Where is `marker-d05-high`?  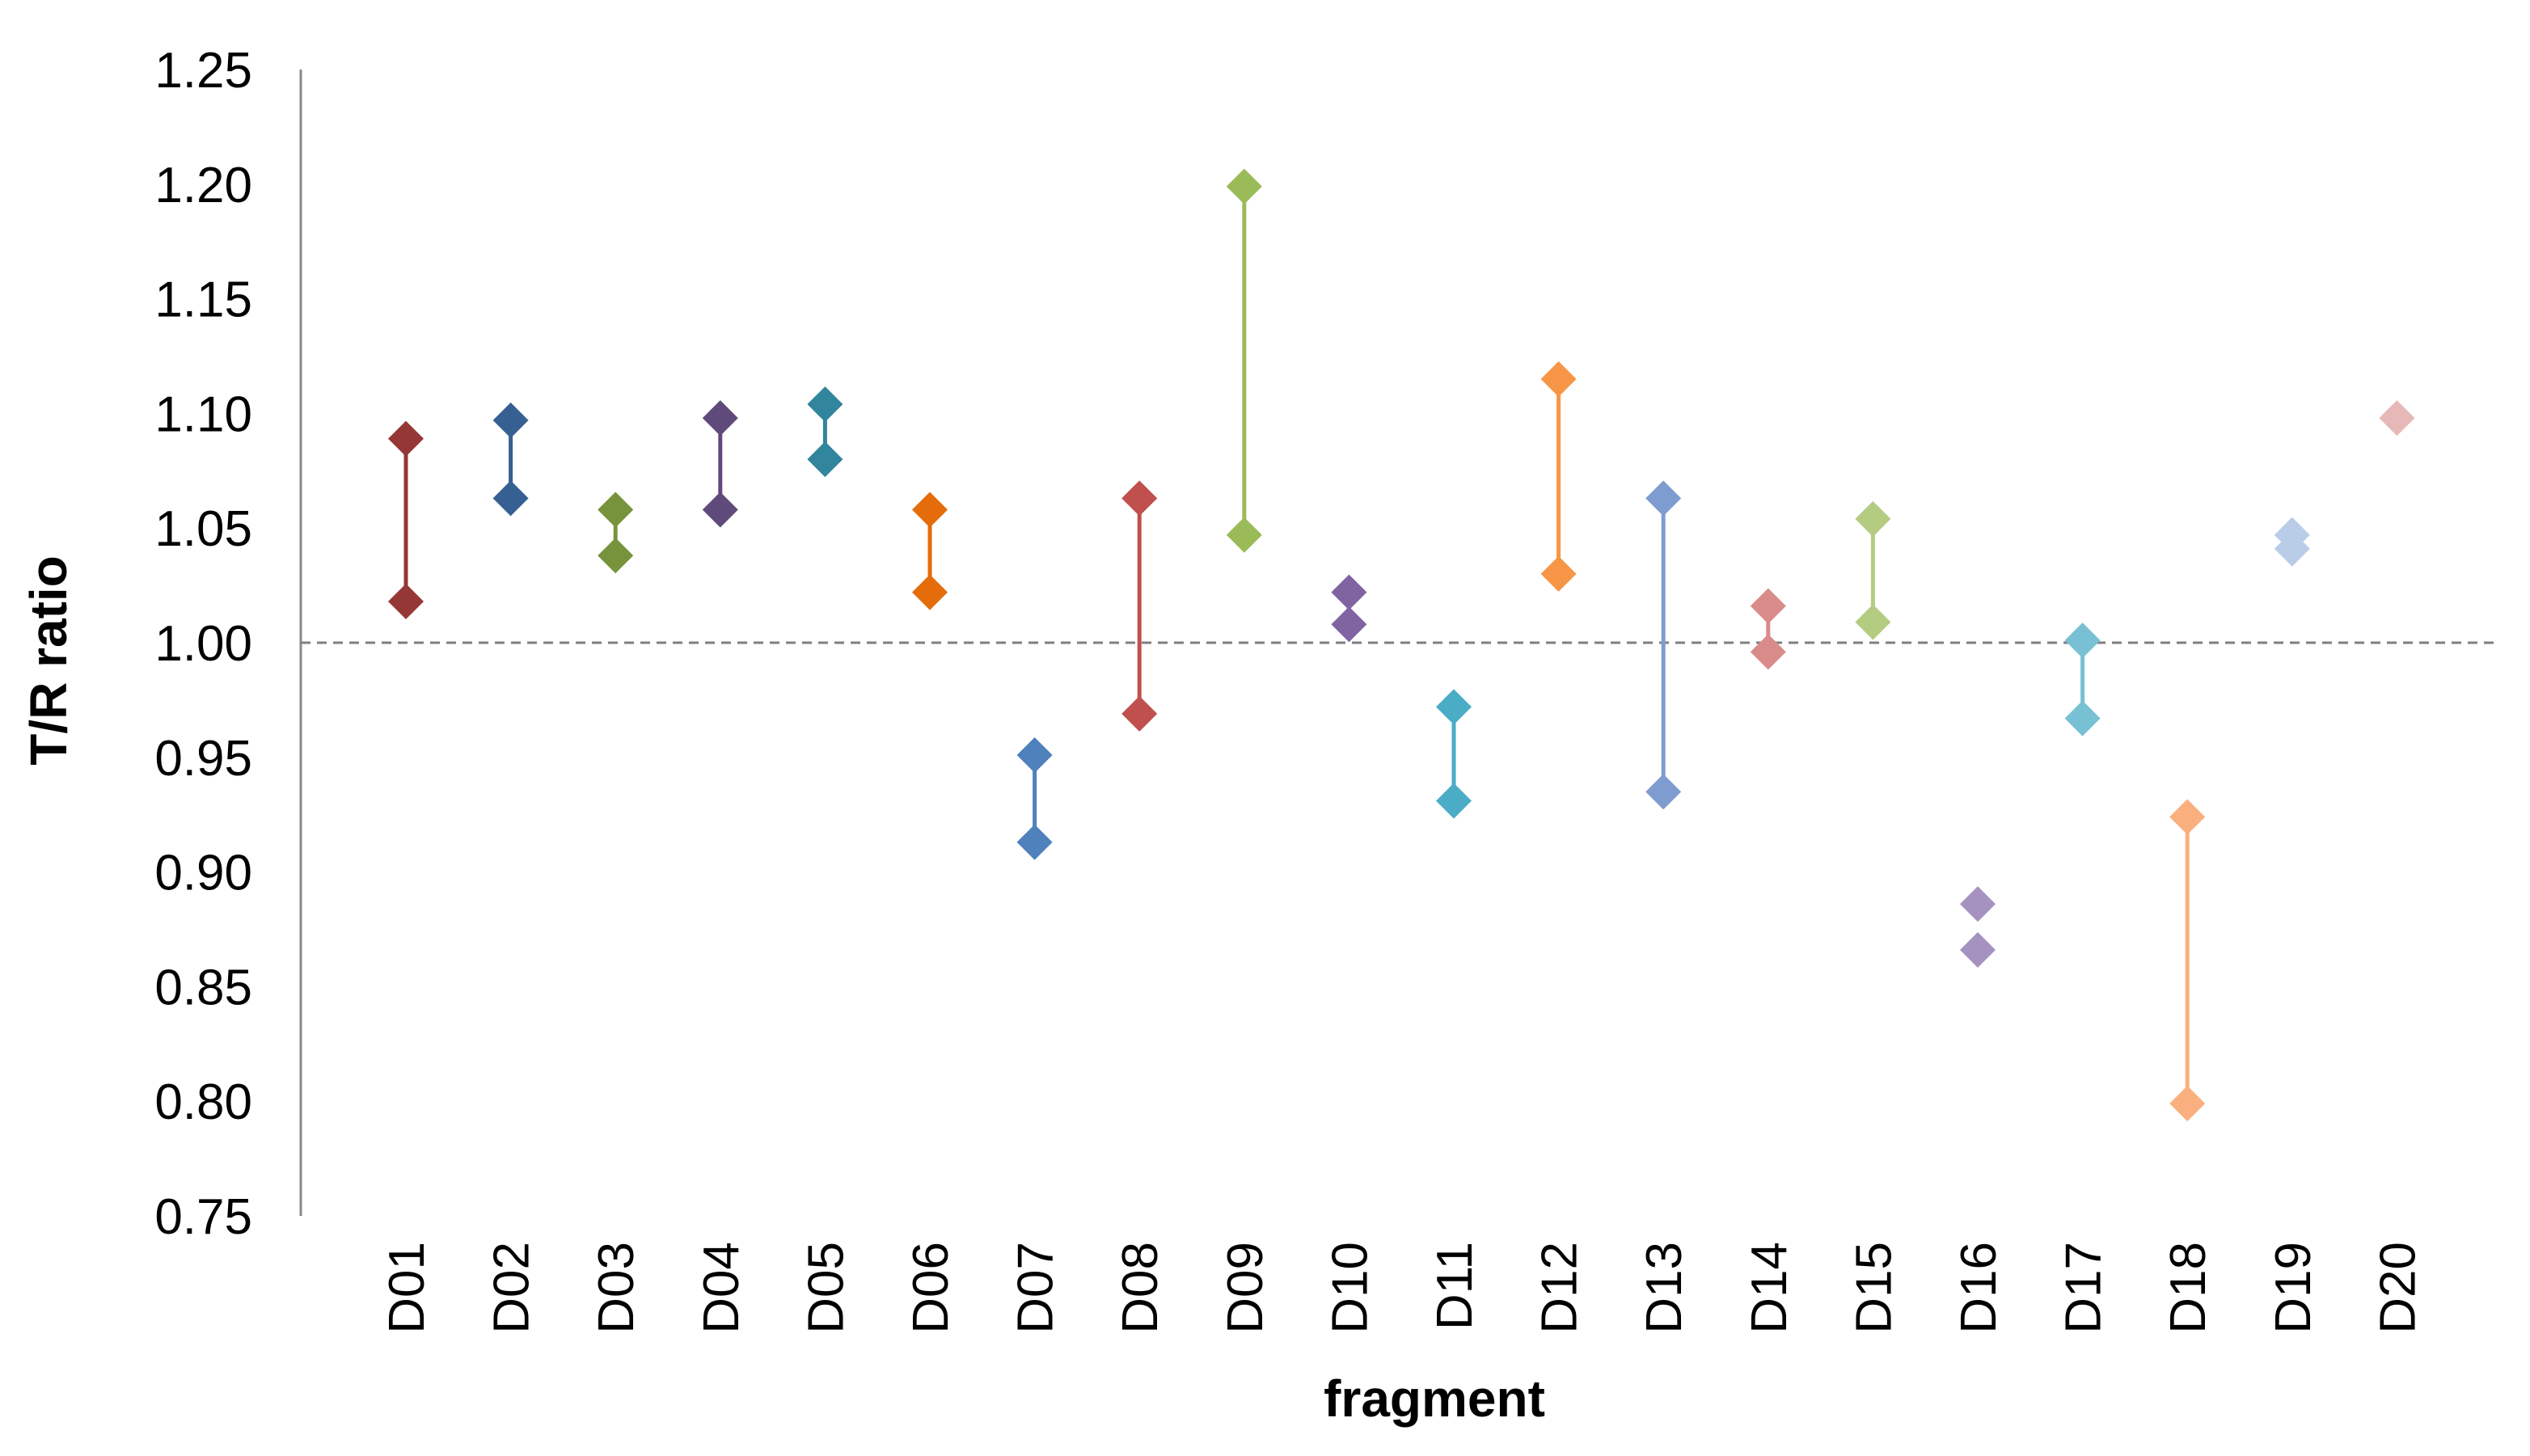
marker-d05-high is located at coordinates (825, 404).